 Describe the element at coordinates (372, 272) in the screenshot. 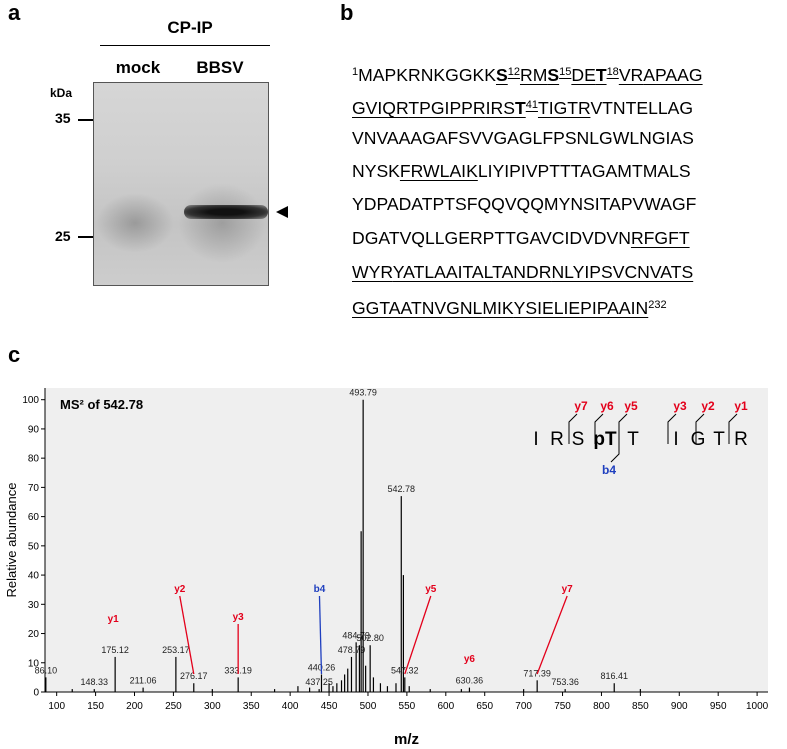

I see `sequence-segment: WYR` at that location.